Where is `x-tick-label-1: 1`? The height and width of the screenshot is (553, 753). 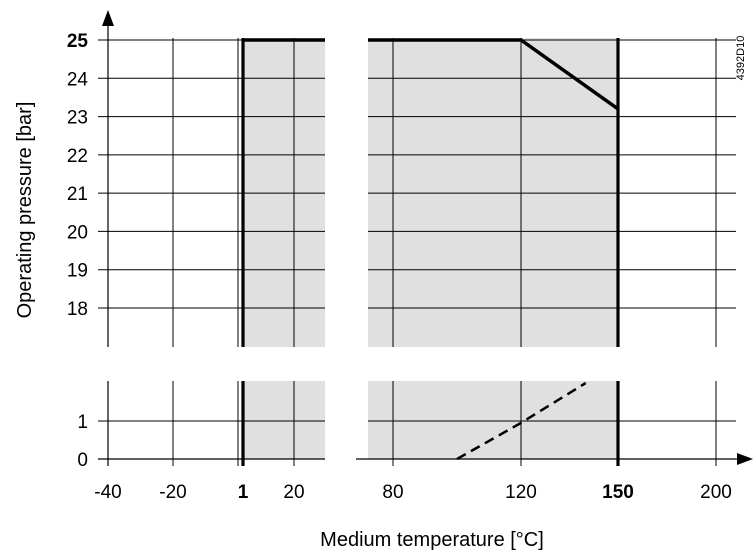
x-tick-label-1: 1 is located at coordinates (243, 492).